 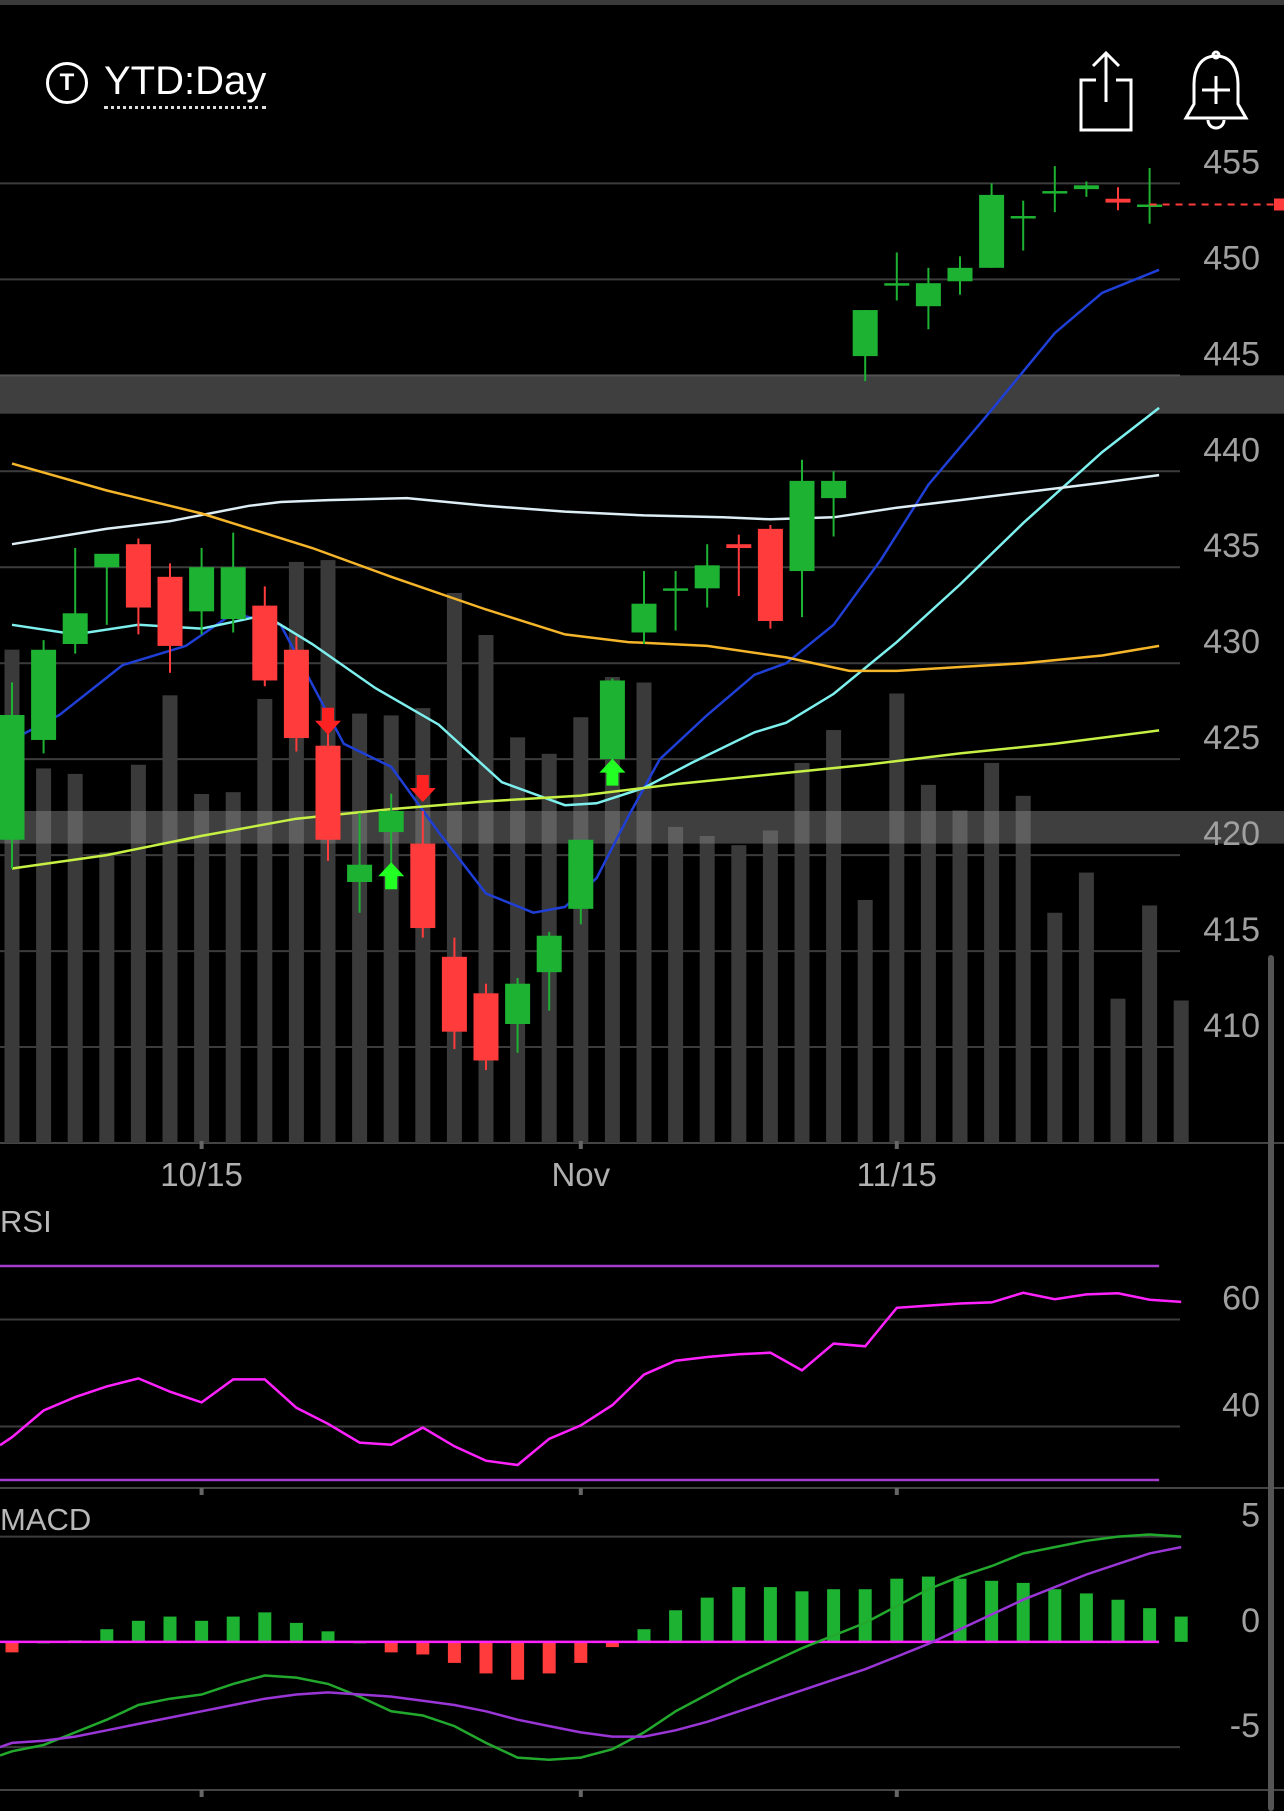 I want to click on share-button, so click(x=1106, y=92).